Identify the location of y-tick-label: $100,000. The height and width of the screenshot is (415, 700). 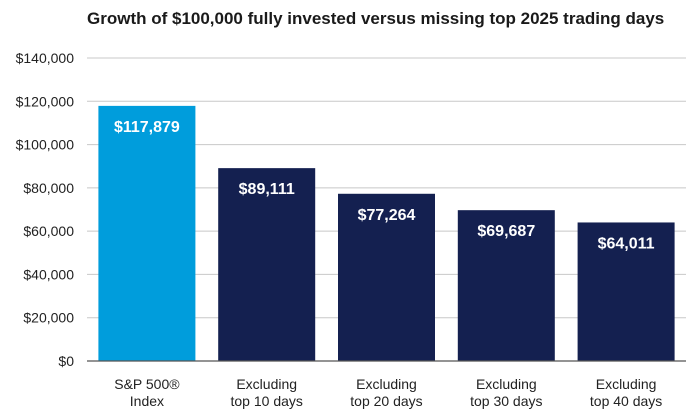
(45, 145).